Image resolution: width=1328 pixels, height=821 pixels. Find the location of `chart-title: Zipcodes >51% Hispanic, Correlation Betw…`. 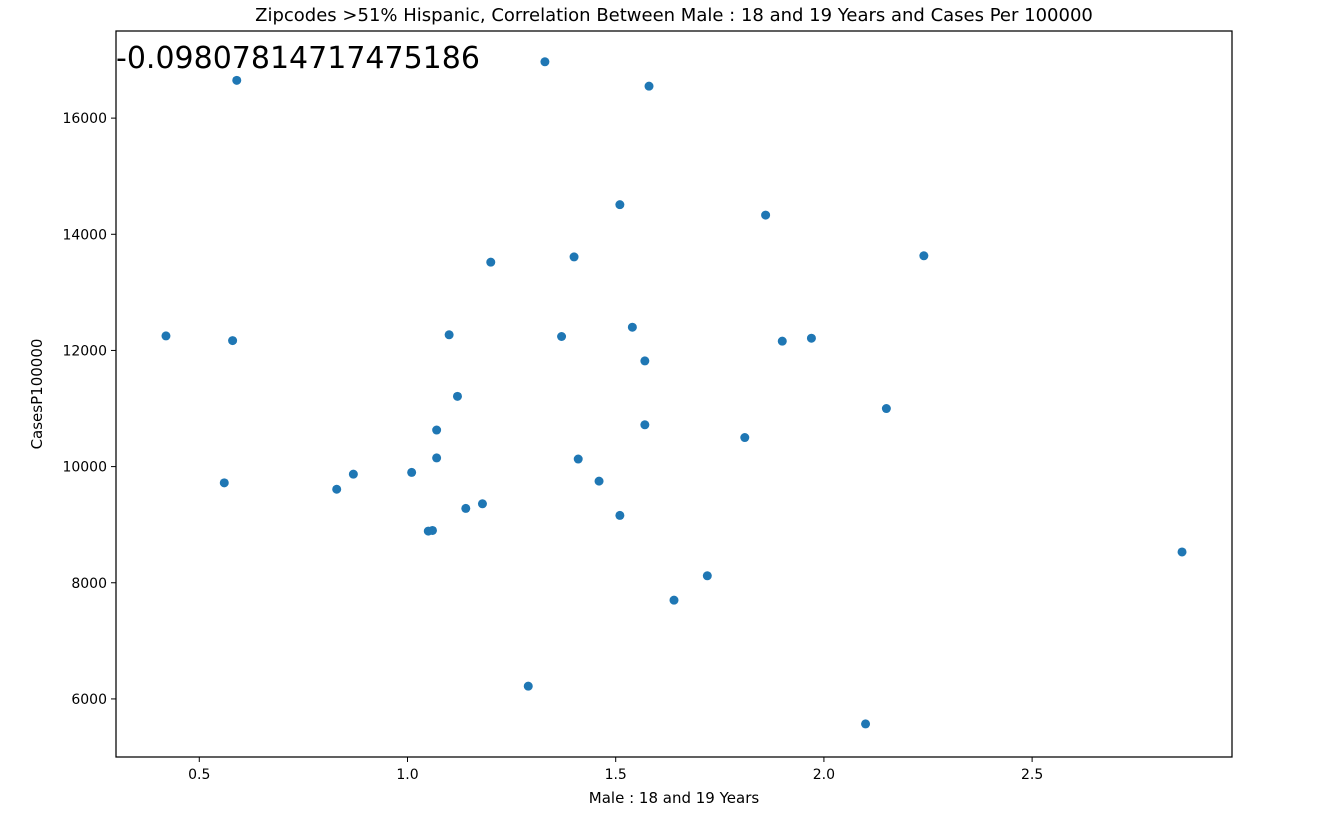

chart-title: Zipcodes >51% Hispanic, Correlation Betw… is located at coordinates (674, 15).